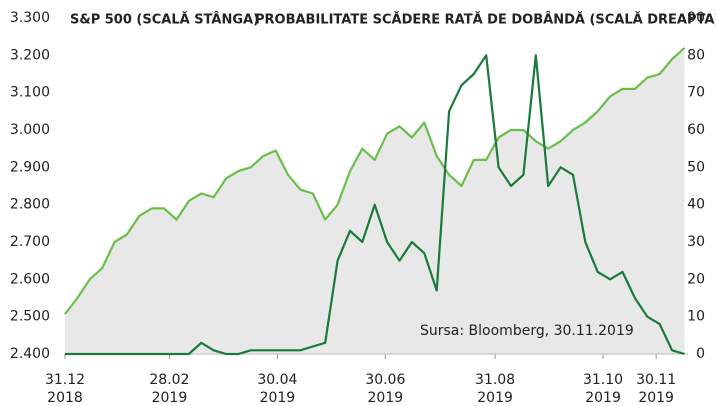 This screenshot has height=406, width=716. I want to click on y-tick-label: 2.600, so click(30, 279).